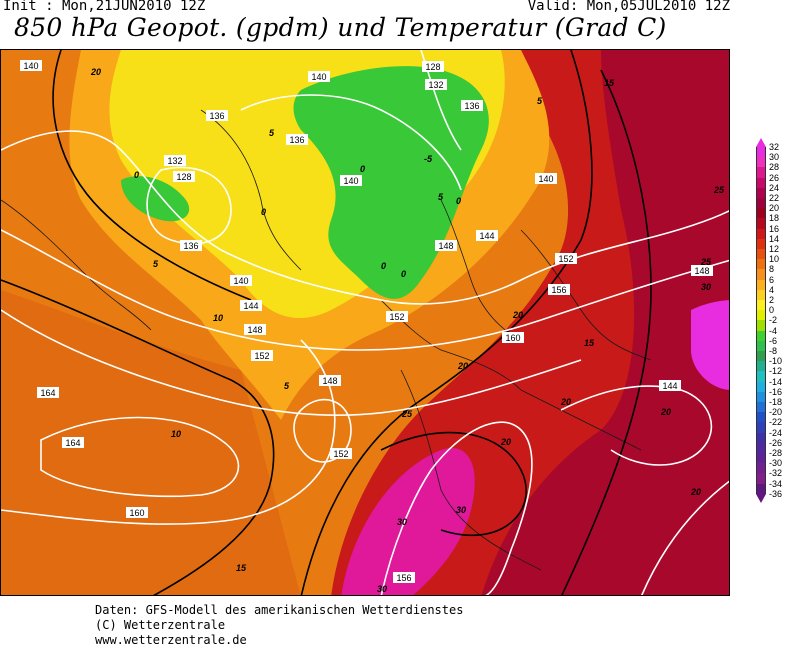 Image resolution: width=790 pixels, height=648 pixels. Describe the element at coordinates (773, 340) in the screenshot. I see `legend-tick-label: -6` at that location.